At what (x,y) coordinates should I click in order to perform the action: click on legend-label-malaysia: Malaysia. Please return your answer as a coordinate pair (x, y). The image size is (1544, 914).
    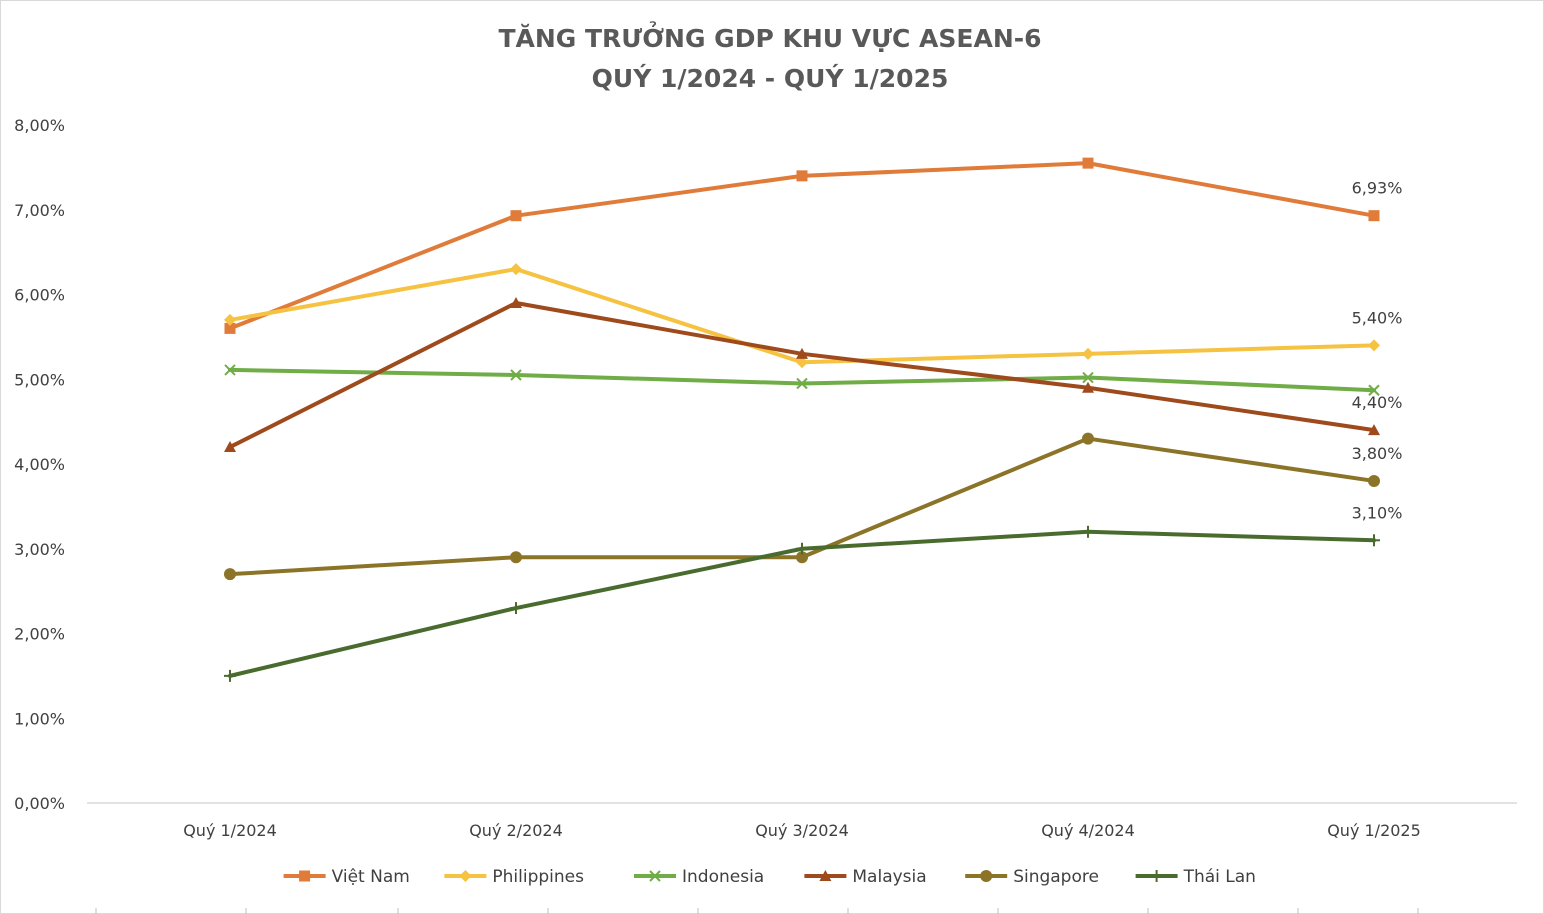
    Looking at the image, I should click on (889, 877).